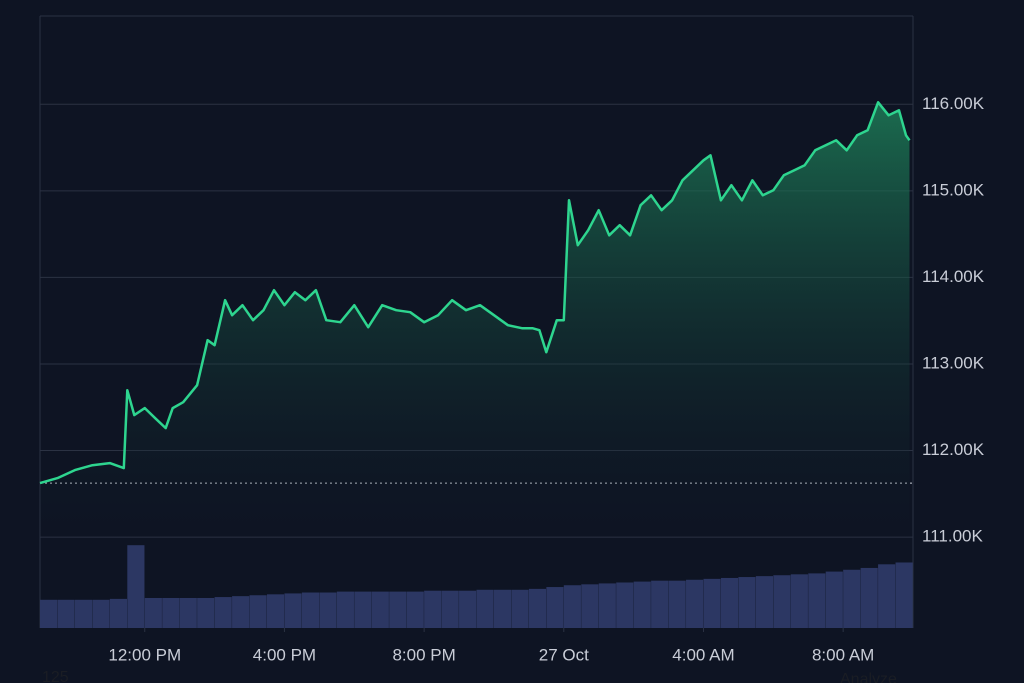 This screenshot has width=1024, height=683. Describe the element at coordinates (953, 103) in the screenshot. I see `y-tick-label: 116.00K` at that location.